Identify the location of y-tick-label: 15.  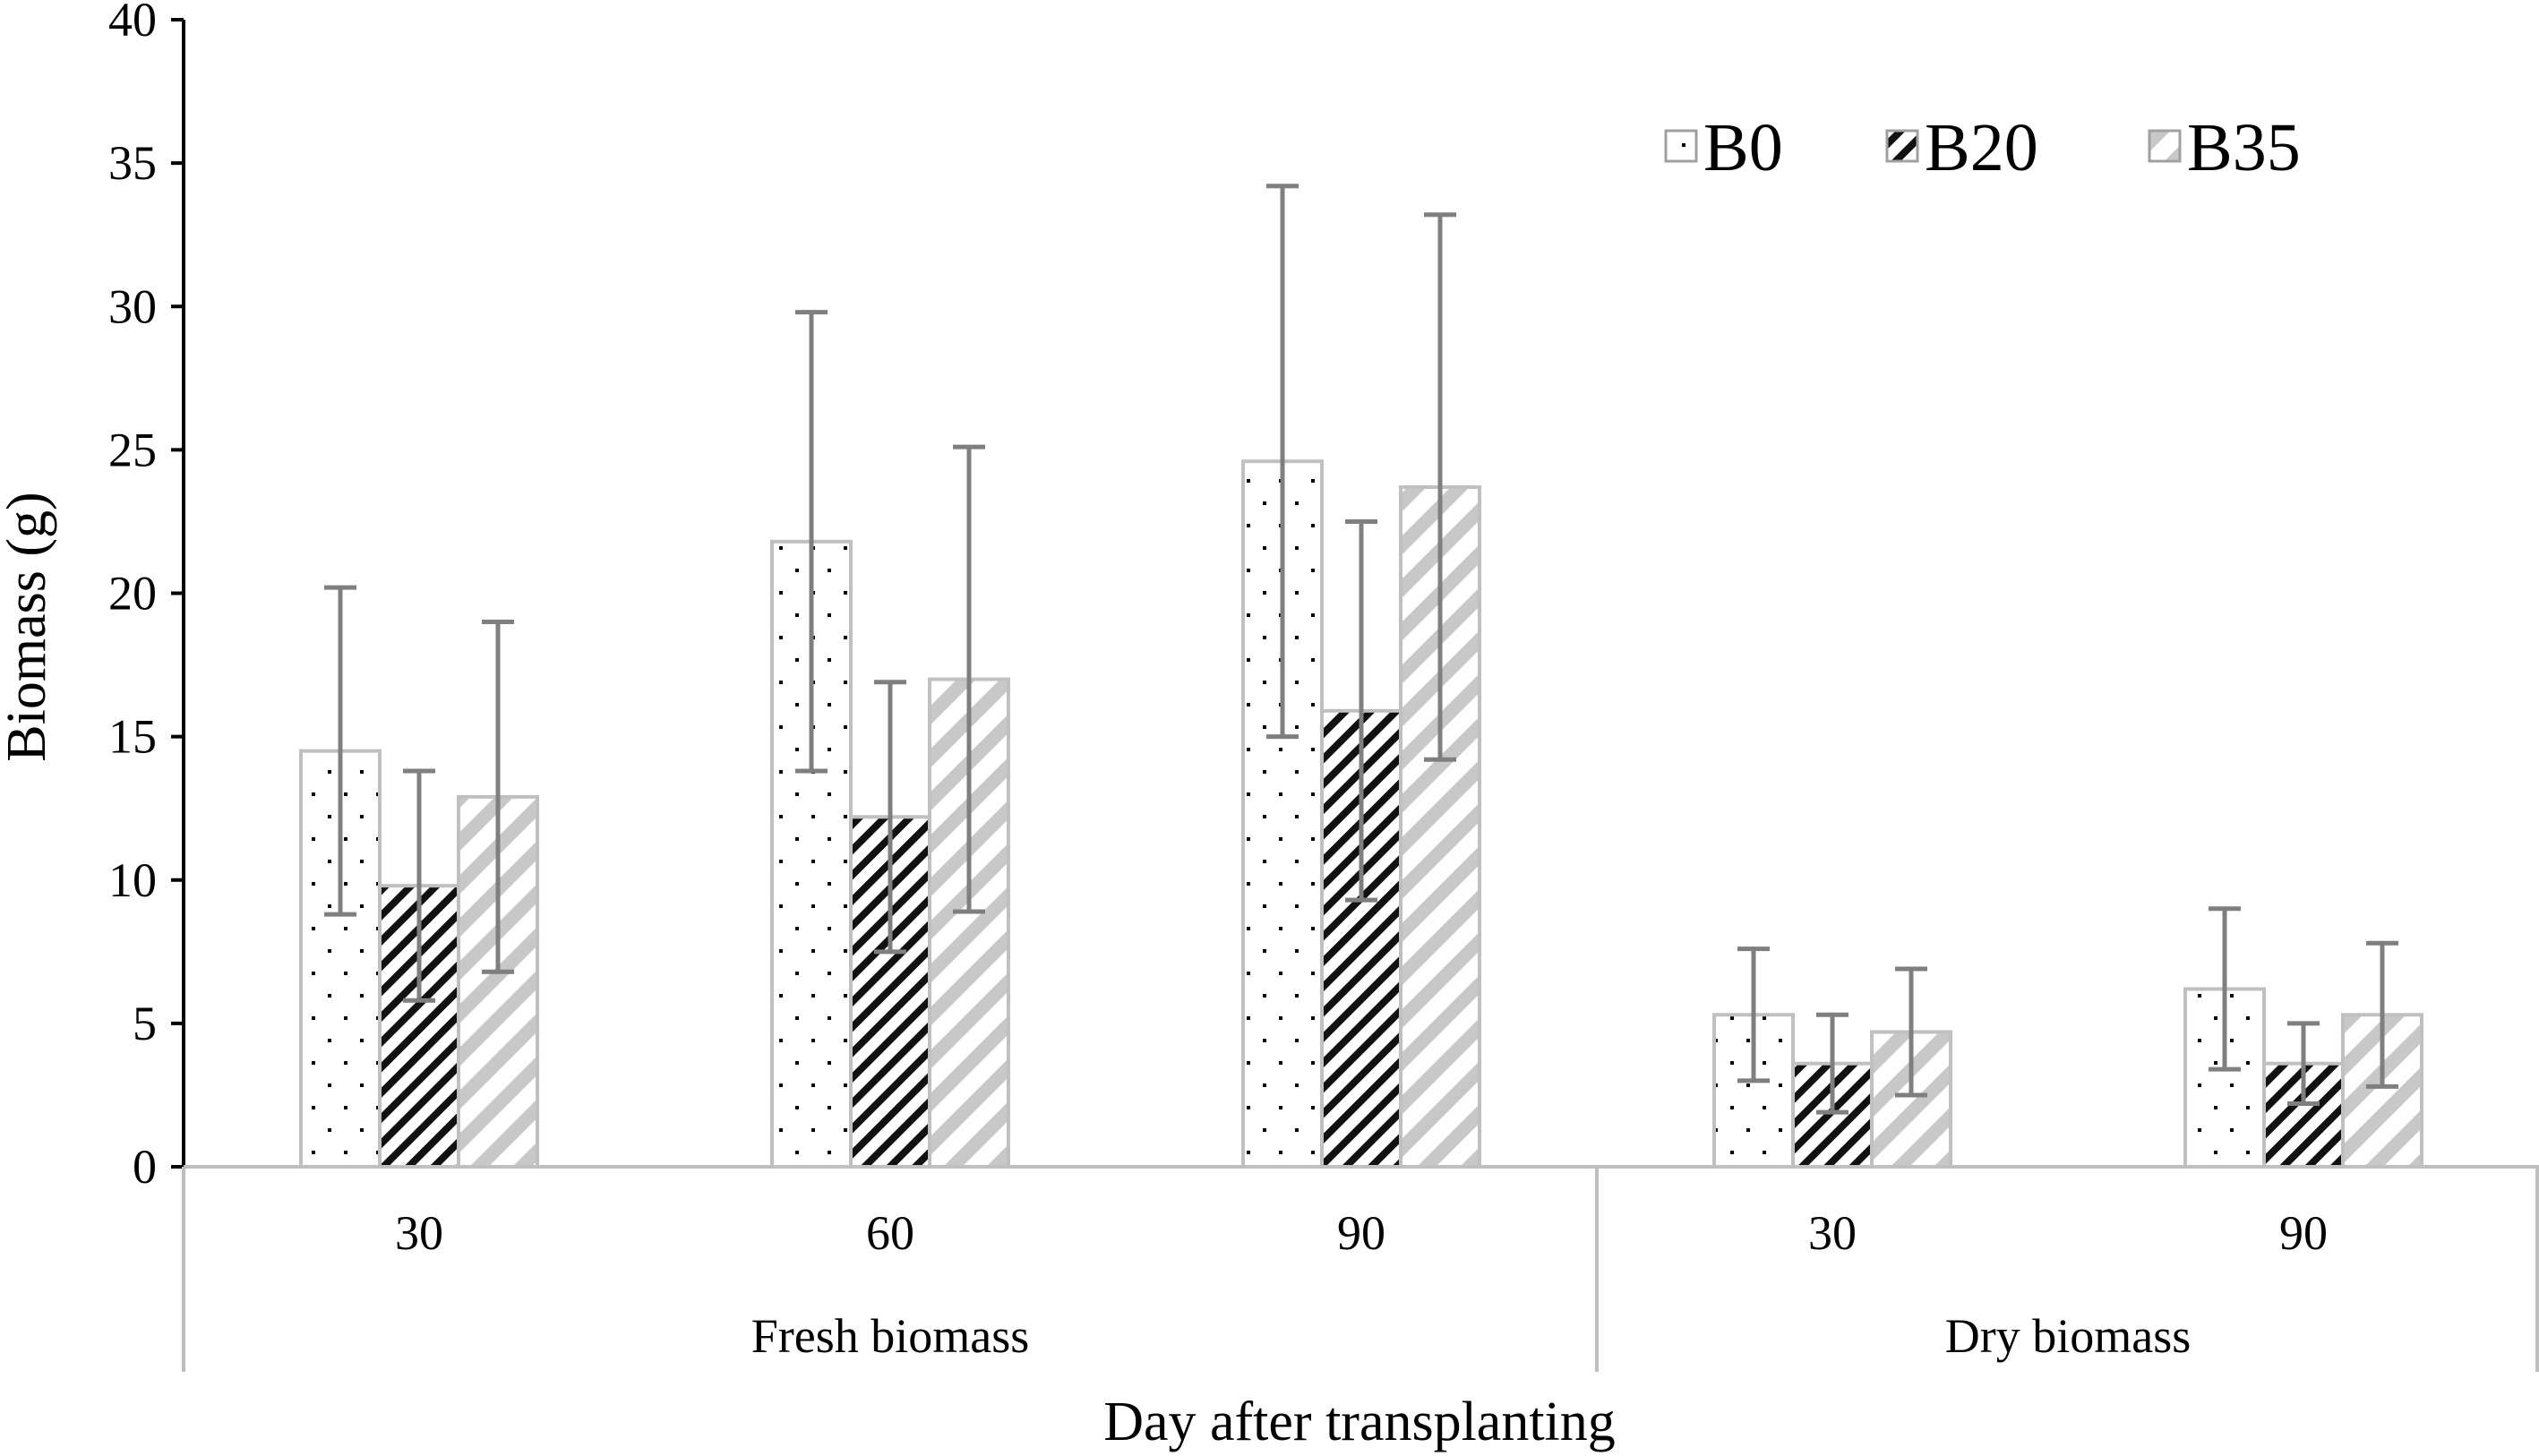
(132, 737).